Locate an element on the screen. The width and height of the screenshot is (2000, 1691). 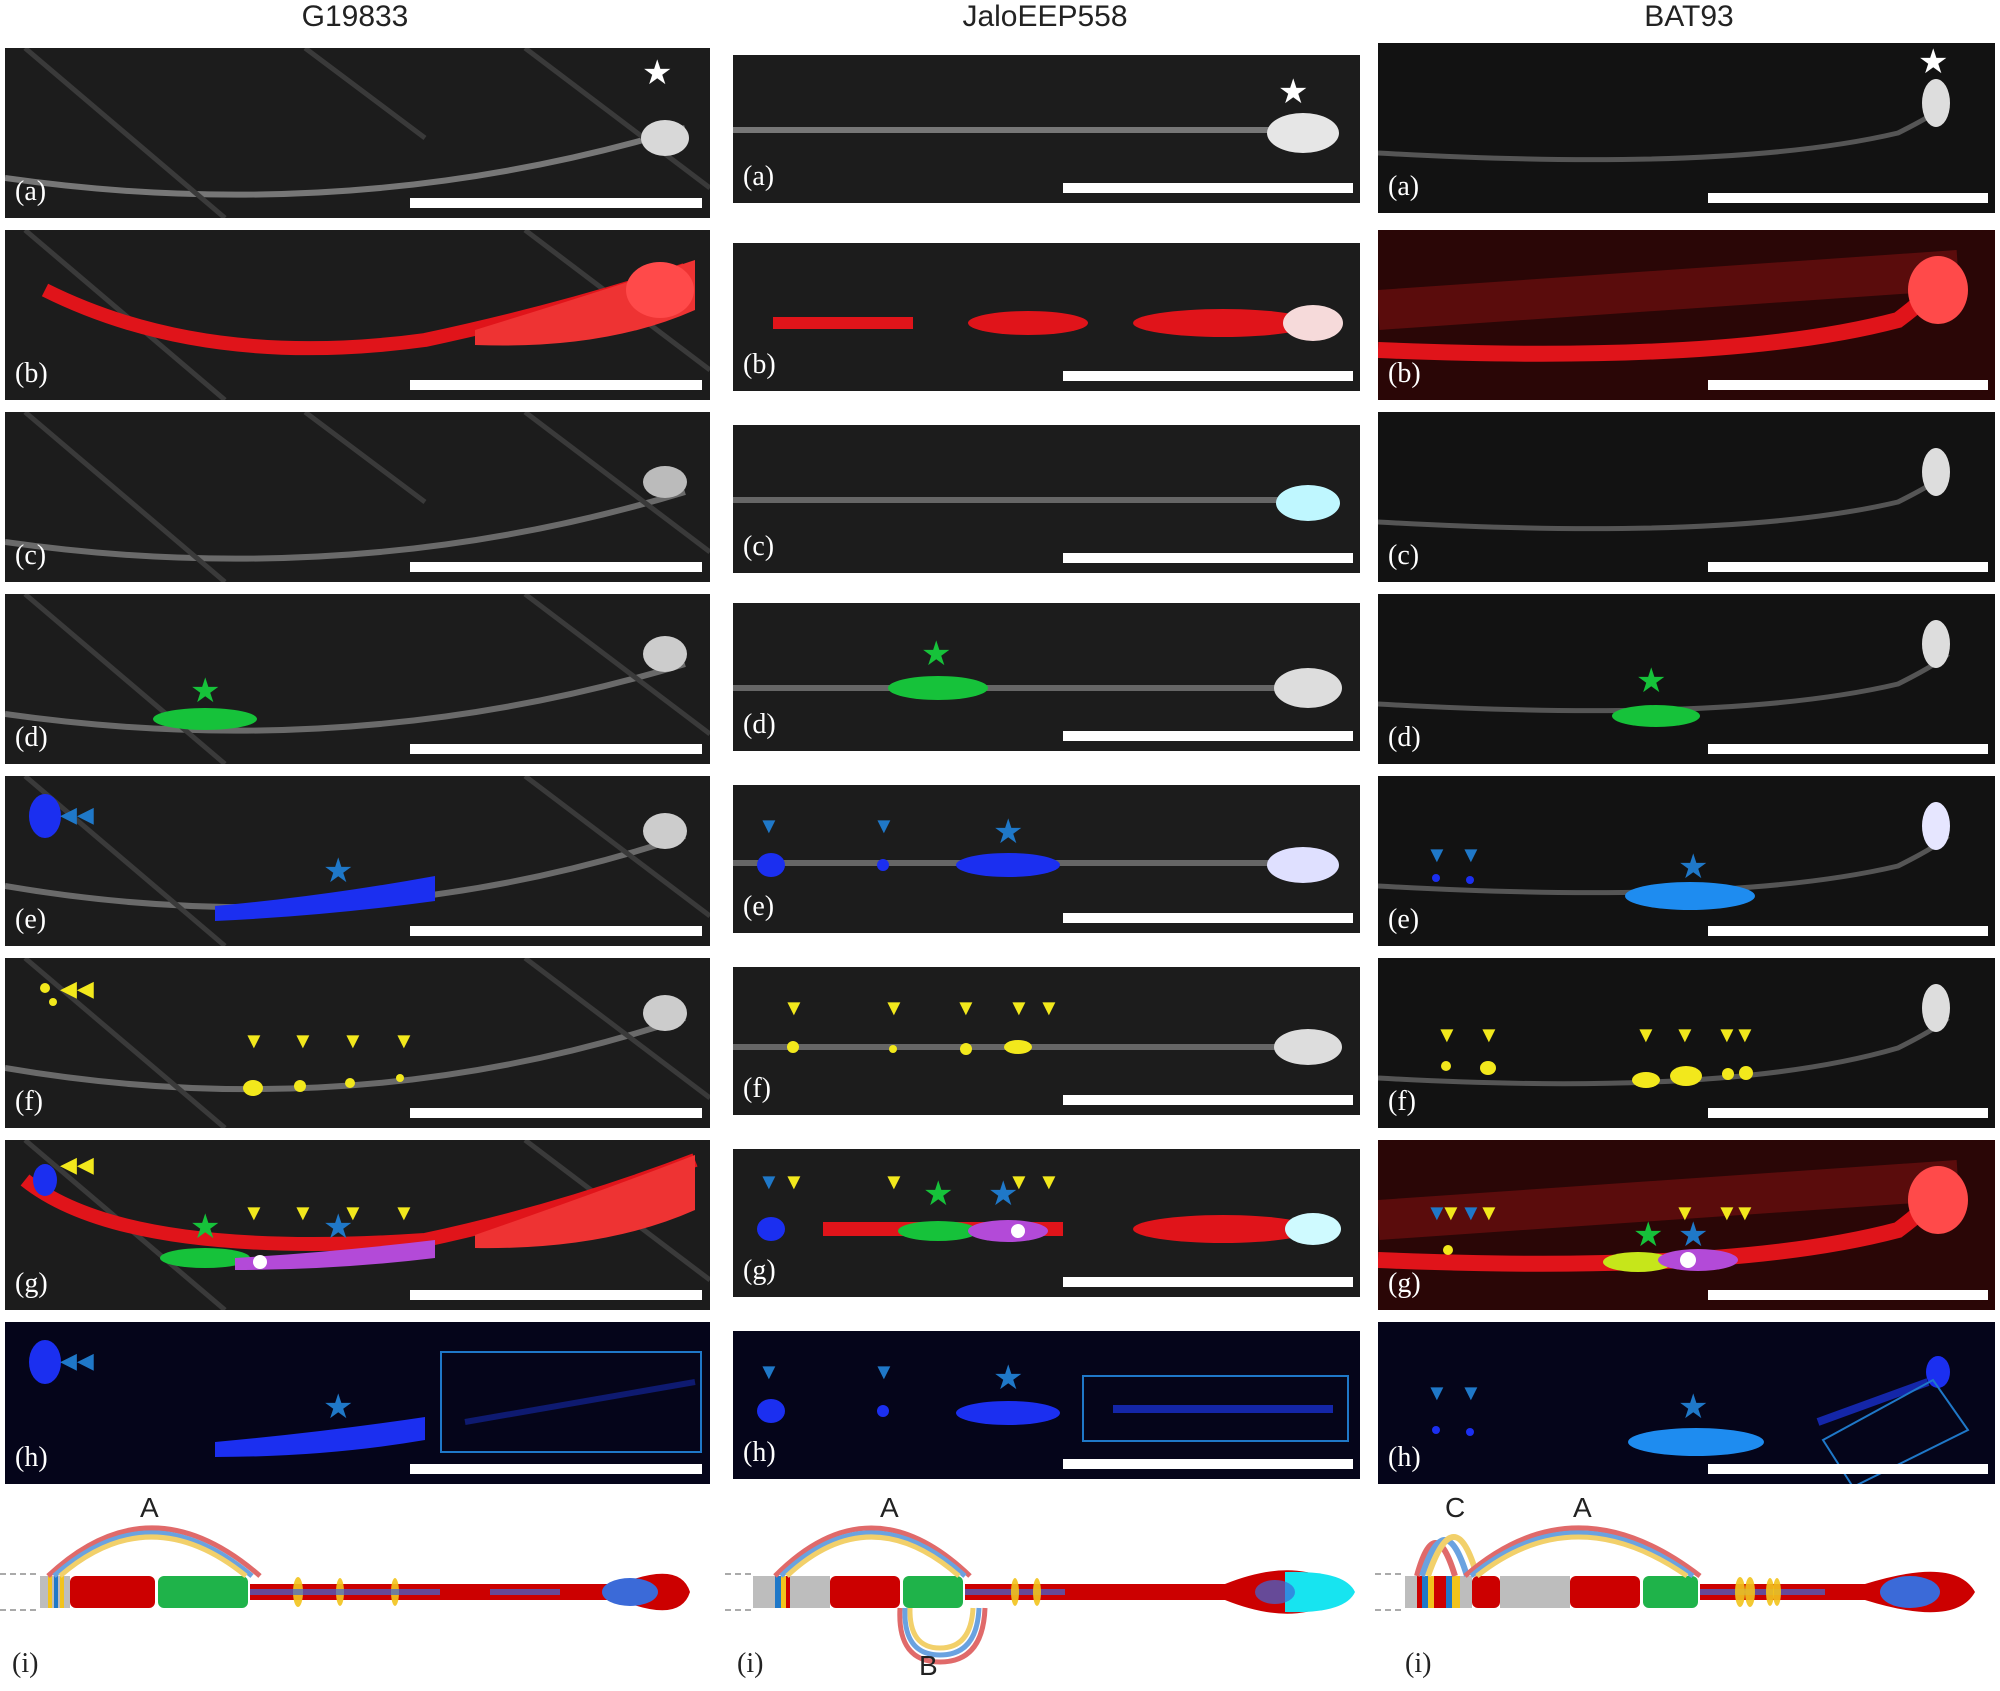
jaloeep558-panel-f: ▼ ▼ ▼ ▼ ▼ (f) is located at coordinates (1046, 1041).